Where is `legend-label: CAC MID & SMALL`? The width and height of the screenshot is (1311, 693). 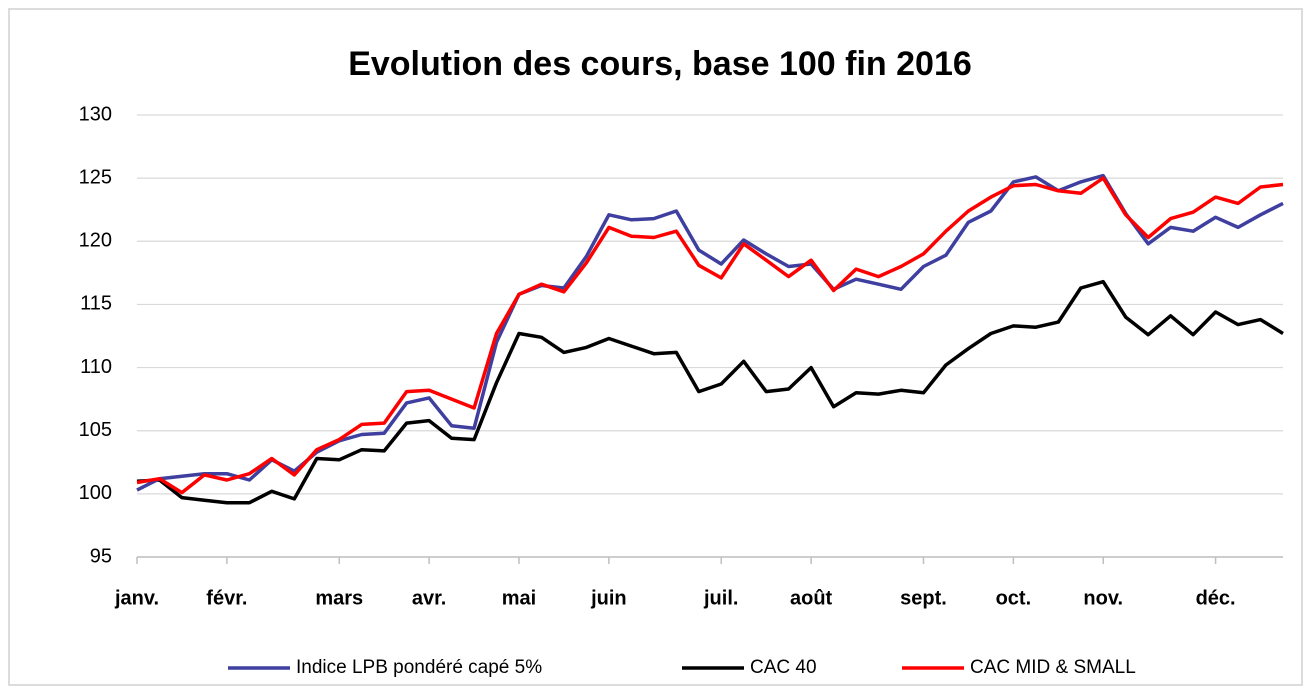
legend-label: CAC MID & SMALL is located at coordinates (1053, 667).